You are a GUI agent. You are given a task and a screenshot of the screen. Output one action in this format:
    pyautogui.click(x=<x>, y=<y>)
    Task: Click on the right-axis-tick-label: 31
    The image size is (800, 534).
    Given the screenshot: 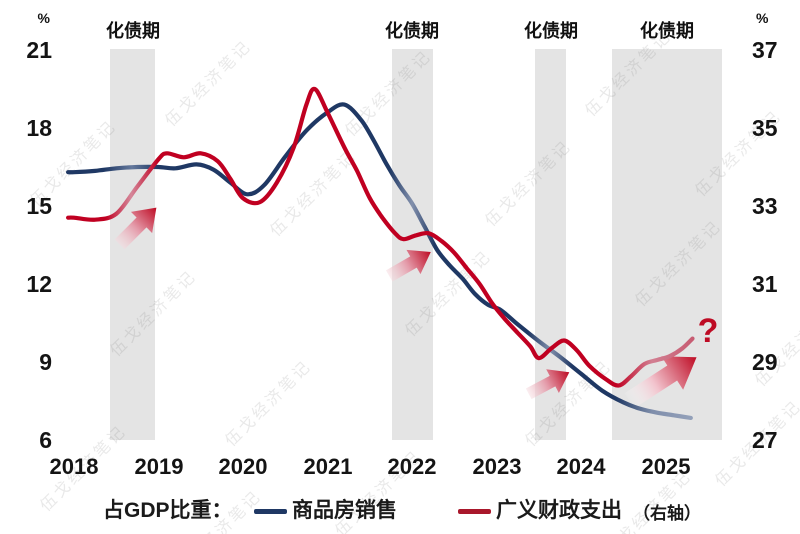 What is the action you would take?
    pyautogui.click(x=765, y=284)
    